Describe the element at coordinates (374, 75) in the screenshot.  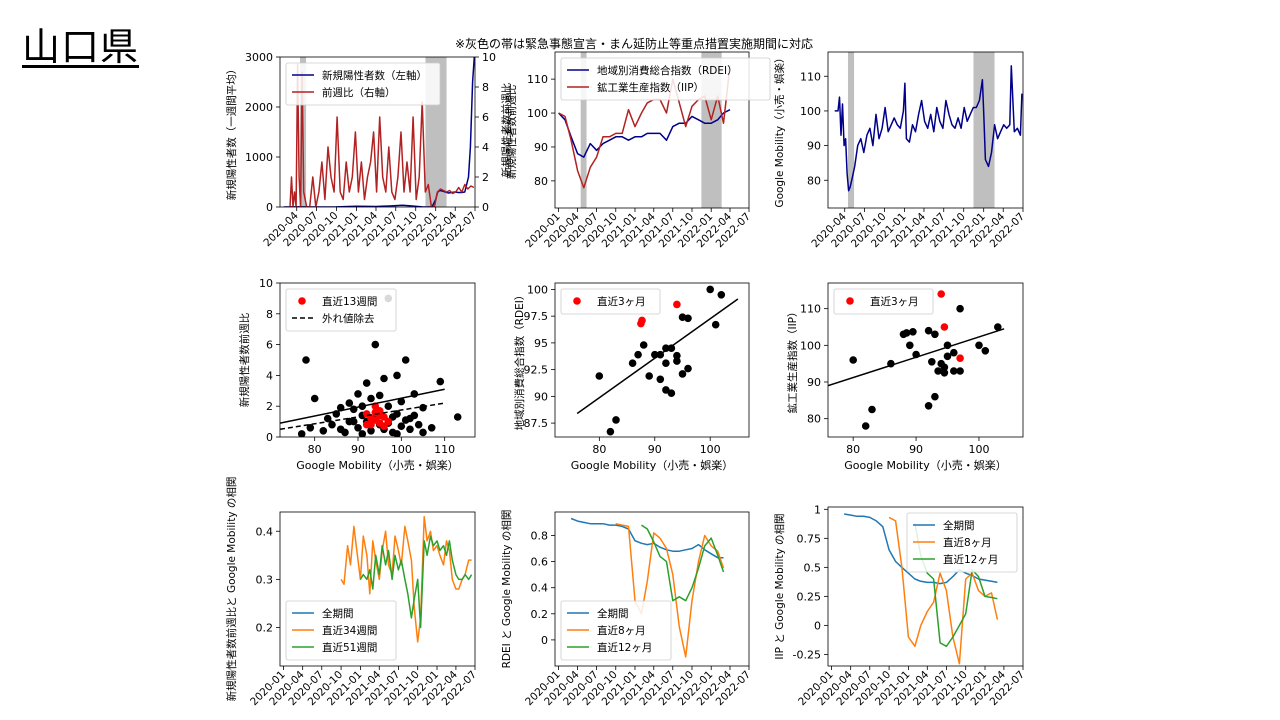
I see `legend-label: 新規陽性者数（左軸）` at that location.